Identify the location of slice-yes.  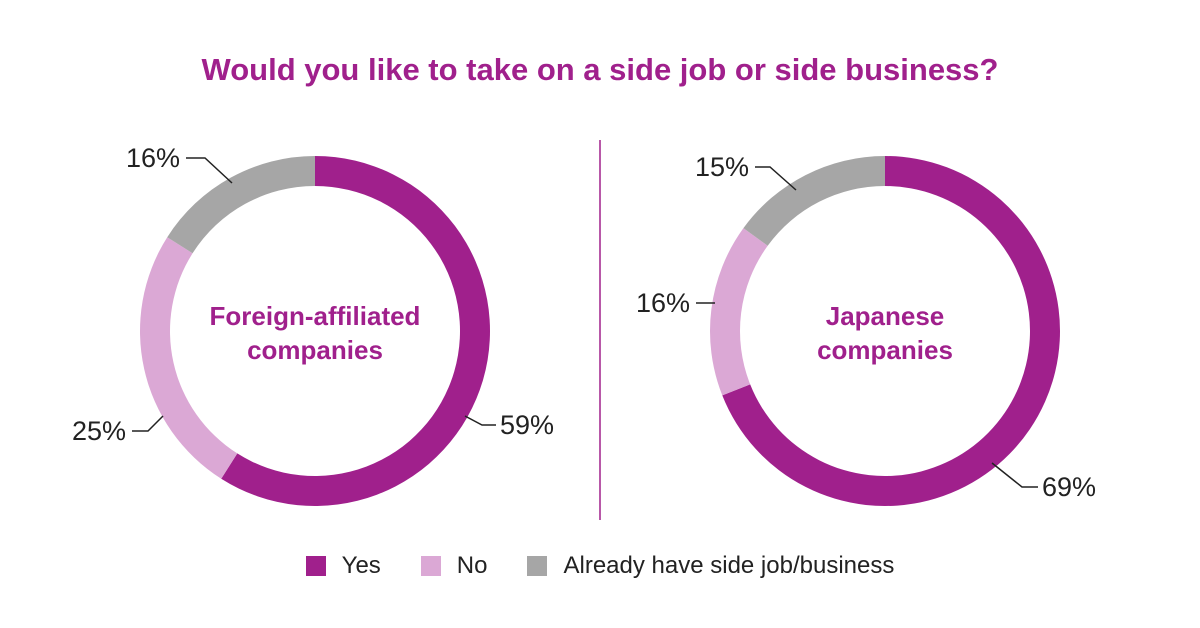
(356, 331).